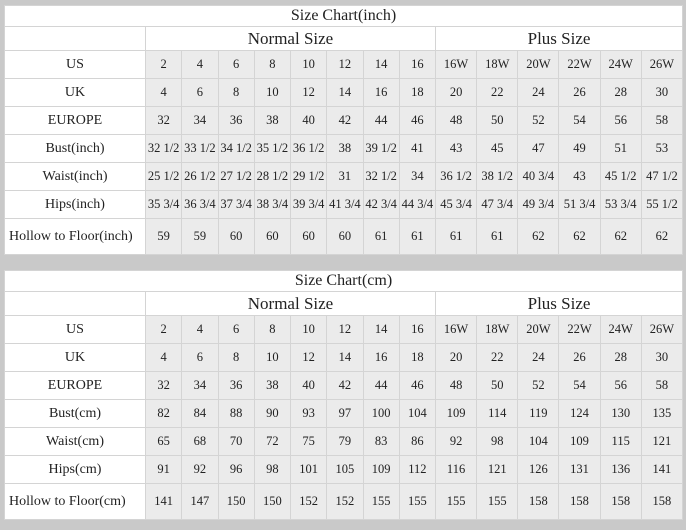 The height and width of the screenshot is (530, 686). Describe the element at coordinates (456, 329) in the screenshot. I see `table-cell: 16W` at that location.